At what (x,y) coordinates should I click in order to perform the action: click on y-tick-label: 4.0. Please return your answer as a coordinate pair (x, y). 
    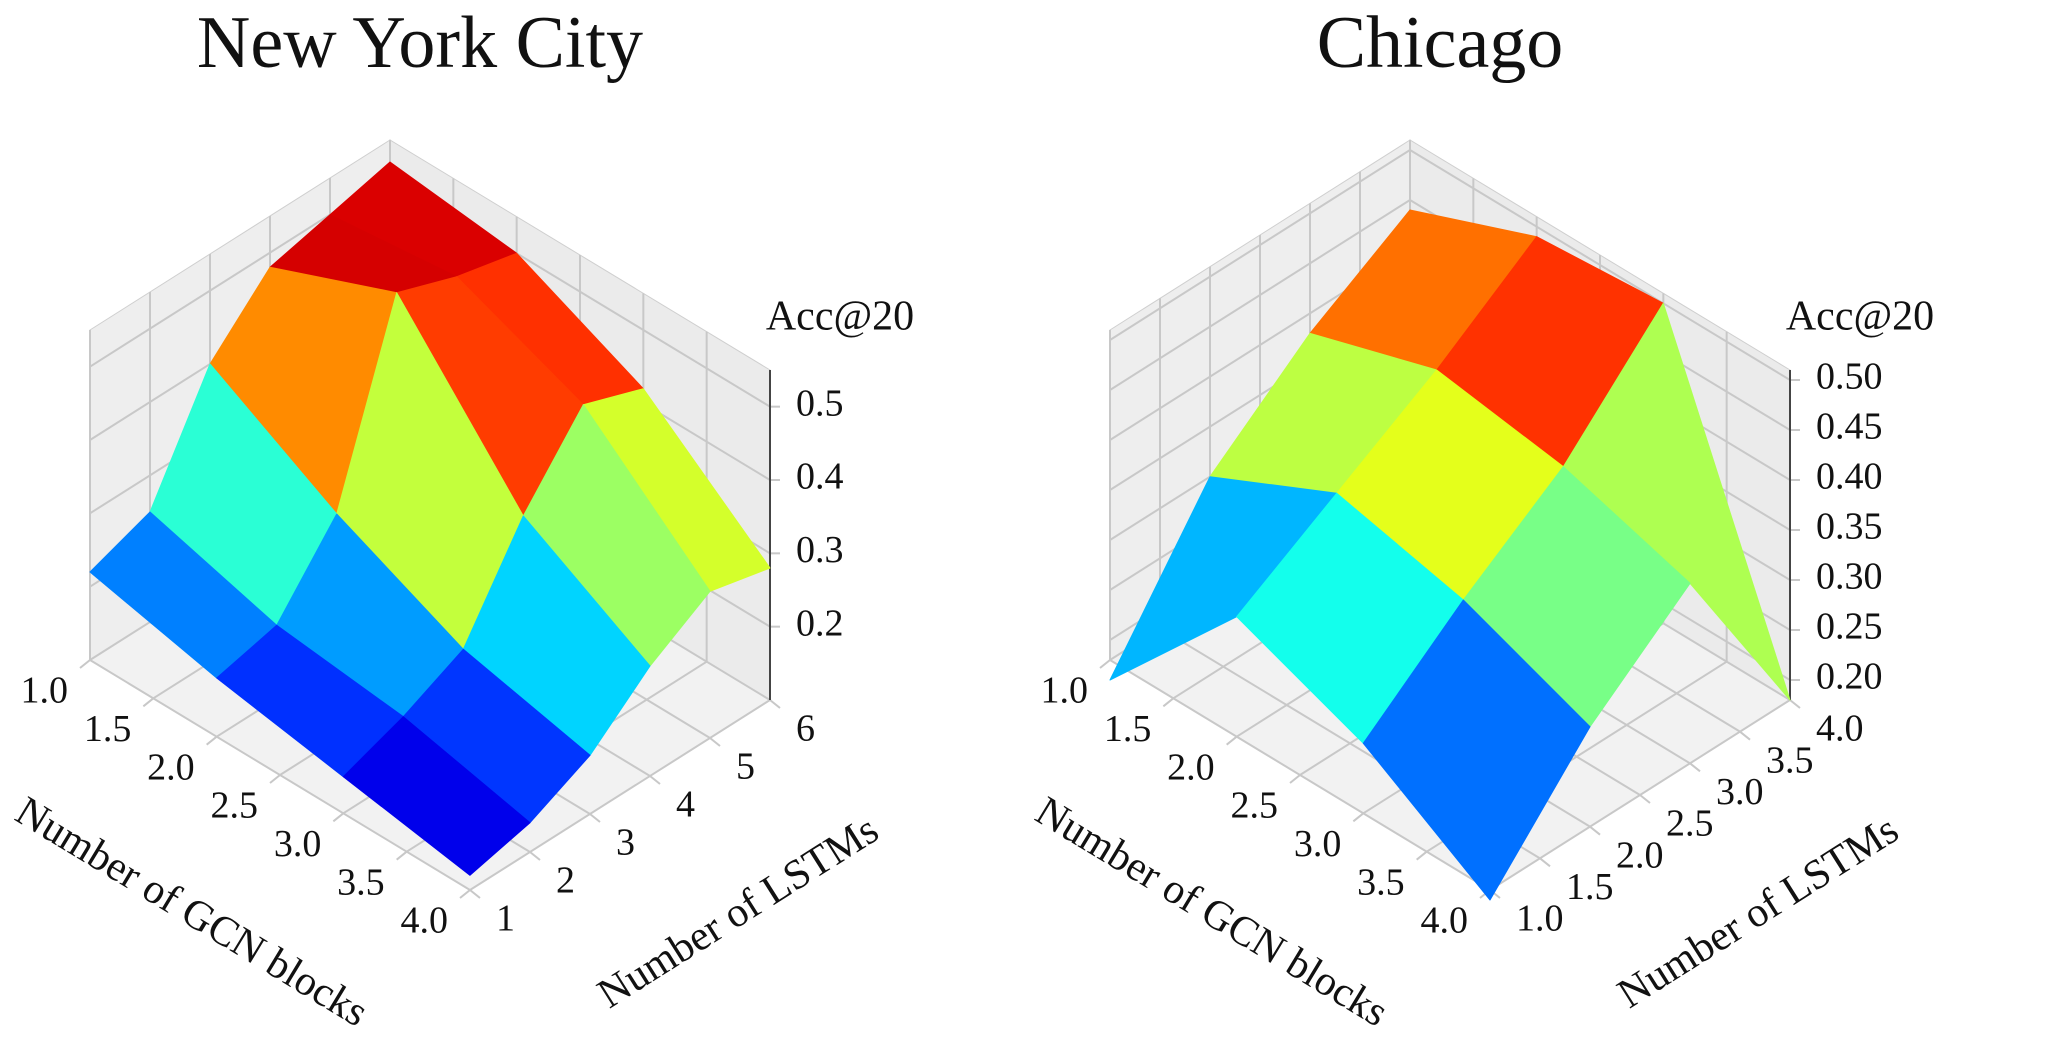
    Looking at the image, I should click on (1840, 729).